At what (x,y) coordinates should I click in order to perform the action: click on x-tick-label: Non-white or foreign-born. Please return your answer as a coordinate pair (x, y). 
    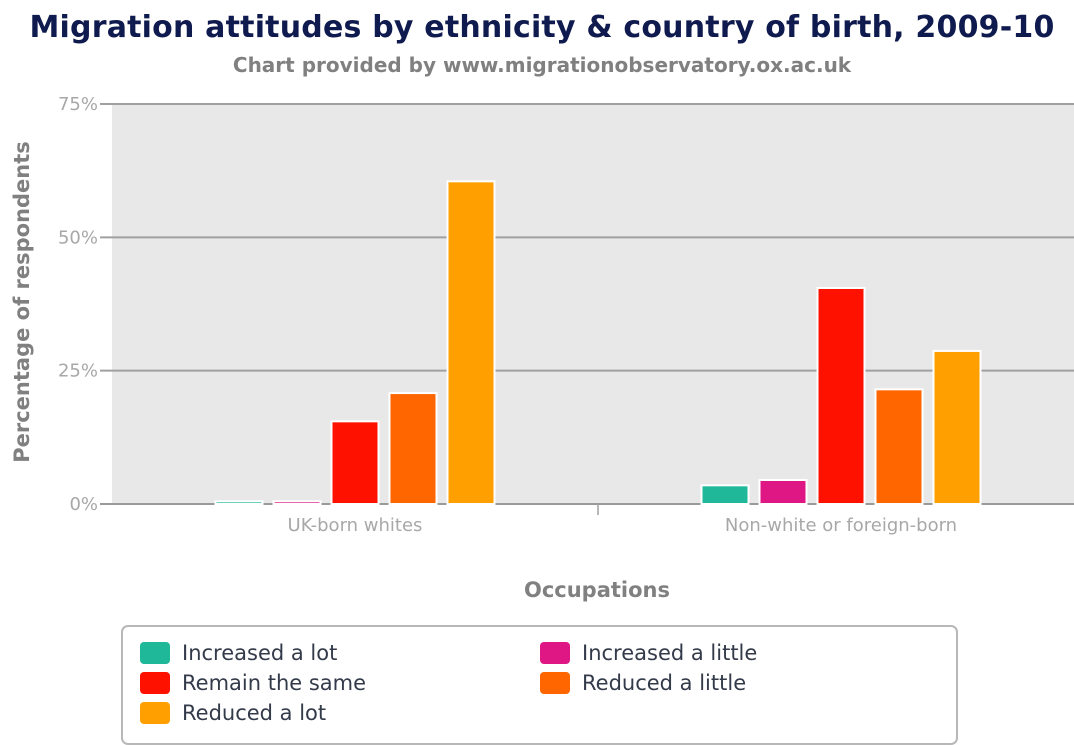
    Looking at the image, I should click on (841, 525).